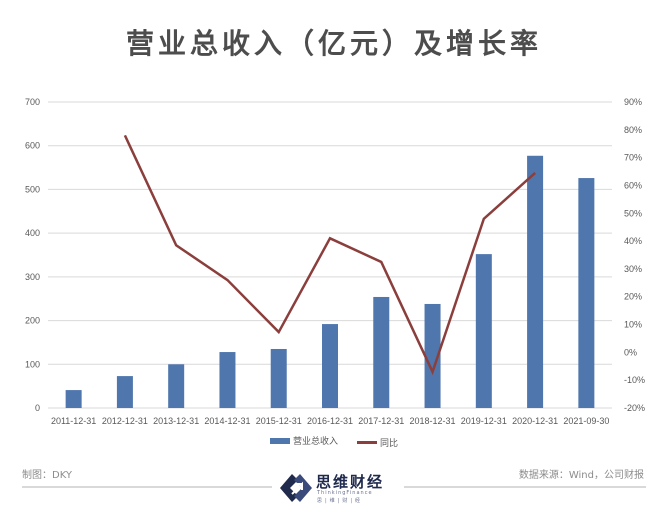  Describe the element at coordinates (32, 146) in the screenshot. I see `left-axis-tick: 600` at that location.